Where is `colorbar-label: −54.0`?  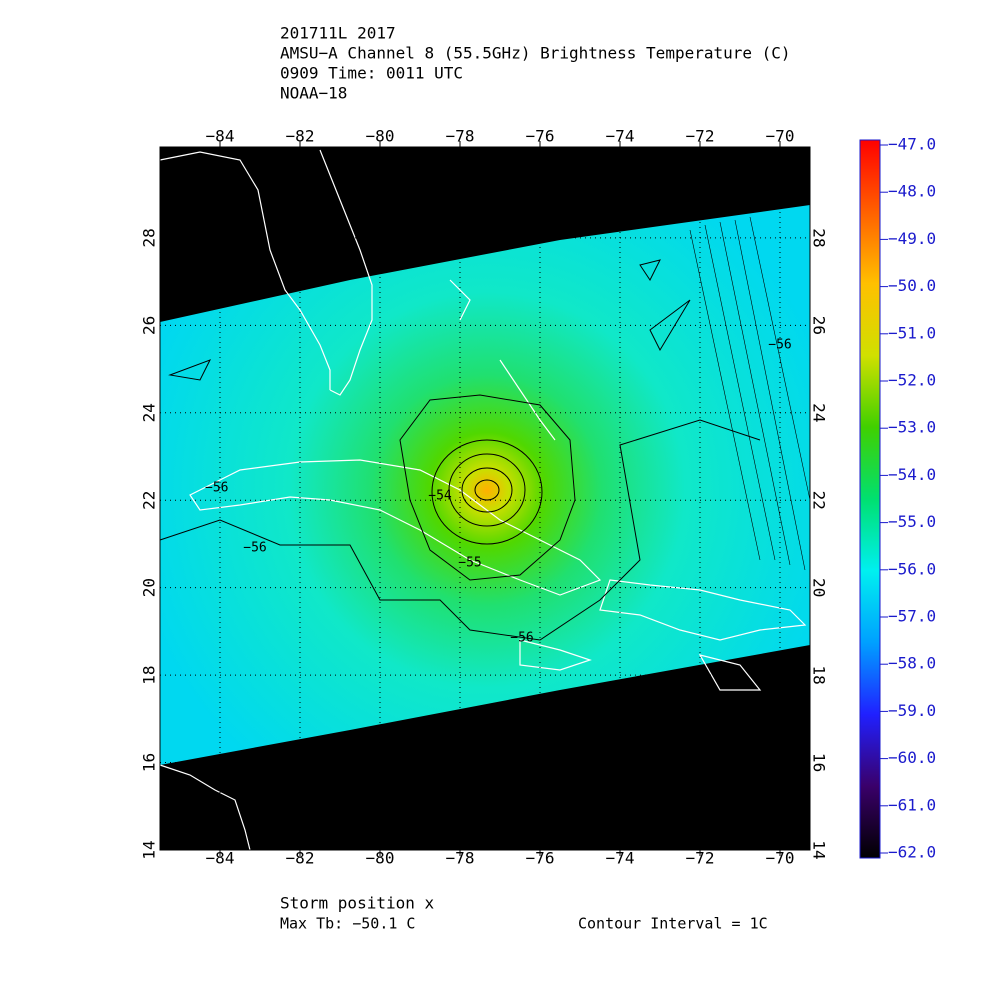 colorbar-label: −54.0 is located at coordinates (912, 474).